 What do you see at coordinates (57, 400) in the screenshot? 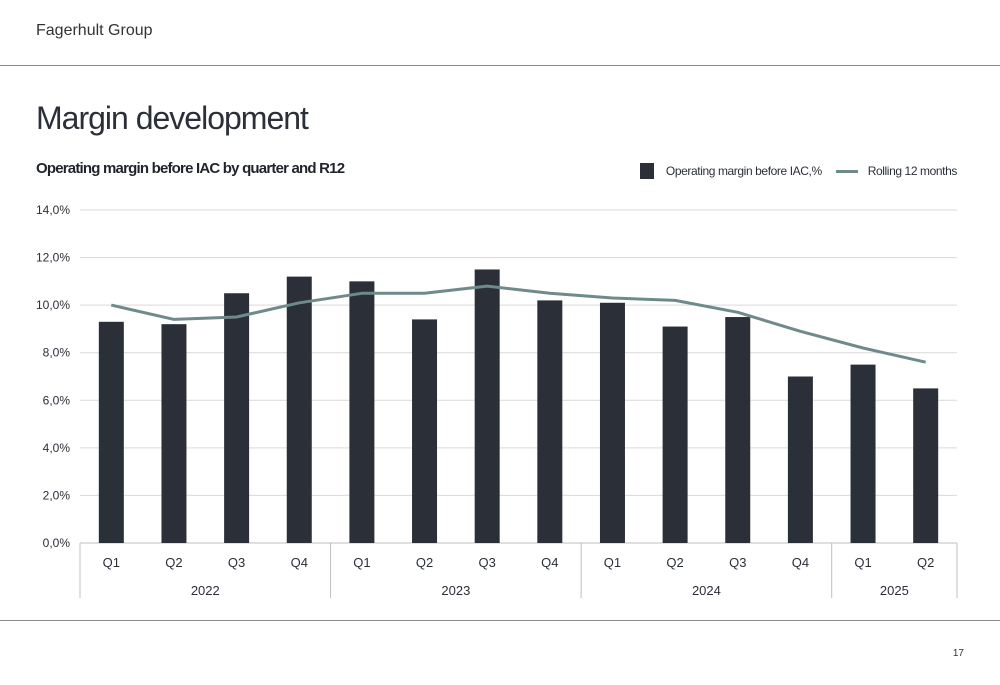
I see `y-tick-label: 6,0%` at bounding box center [57, 400].